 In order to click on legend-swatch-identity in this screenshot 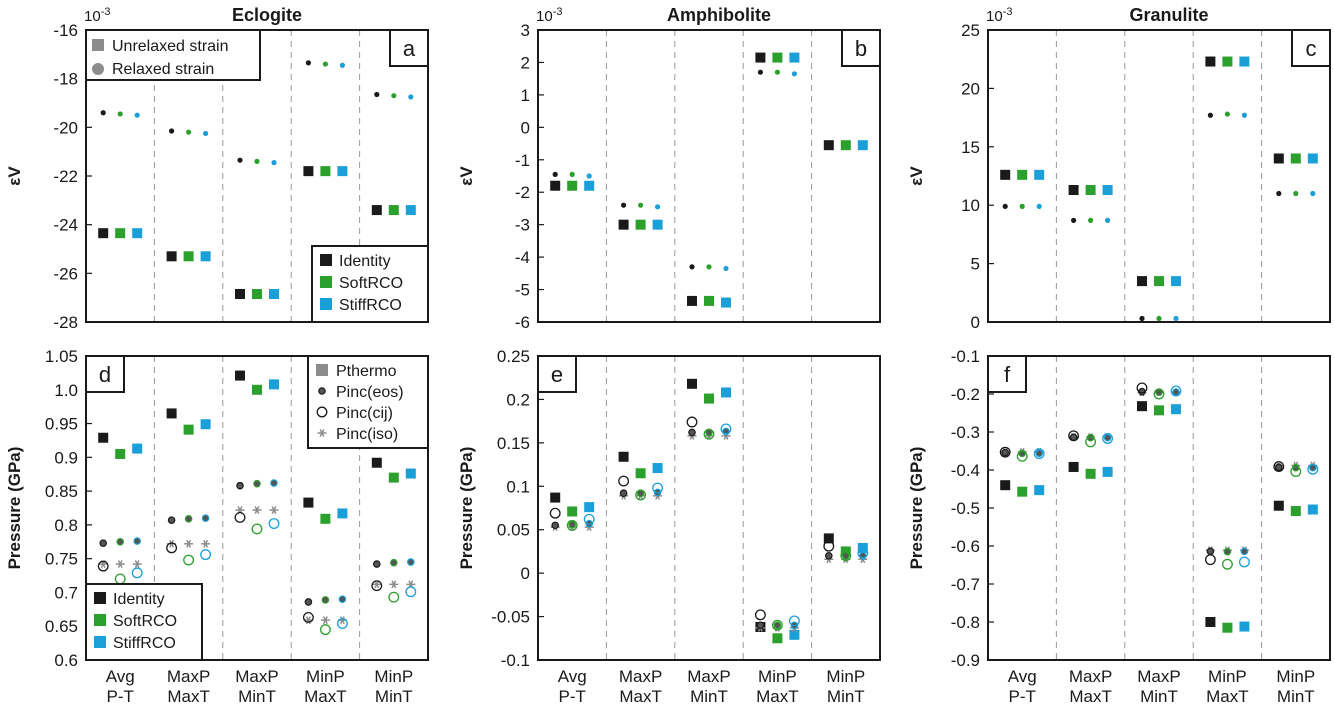, I will do `click(100, 598)`.